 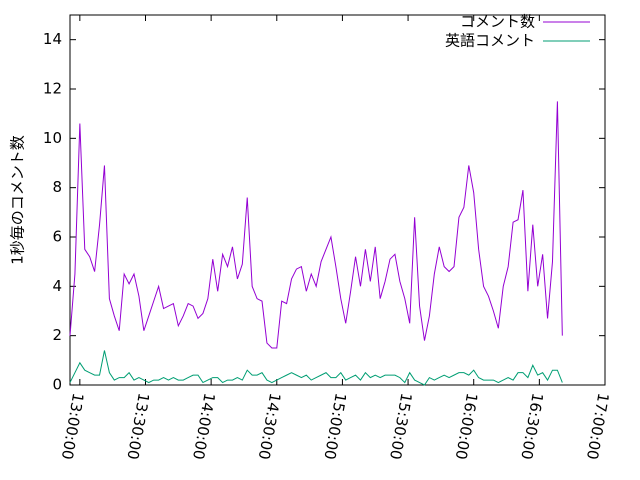 I want to click on x-tick-label: 16:30:00, so click(x=531, y=426).